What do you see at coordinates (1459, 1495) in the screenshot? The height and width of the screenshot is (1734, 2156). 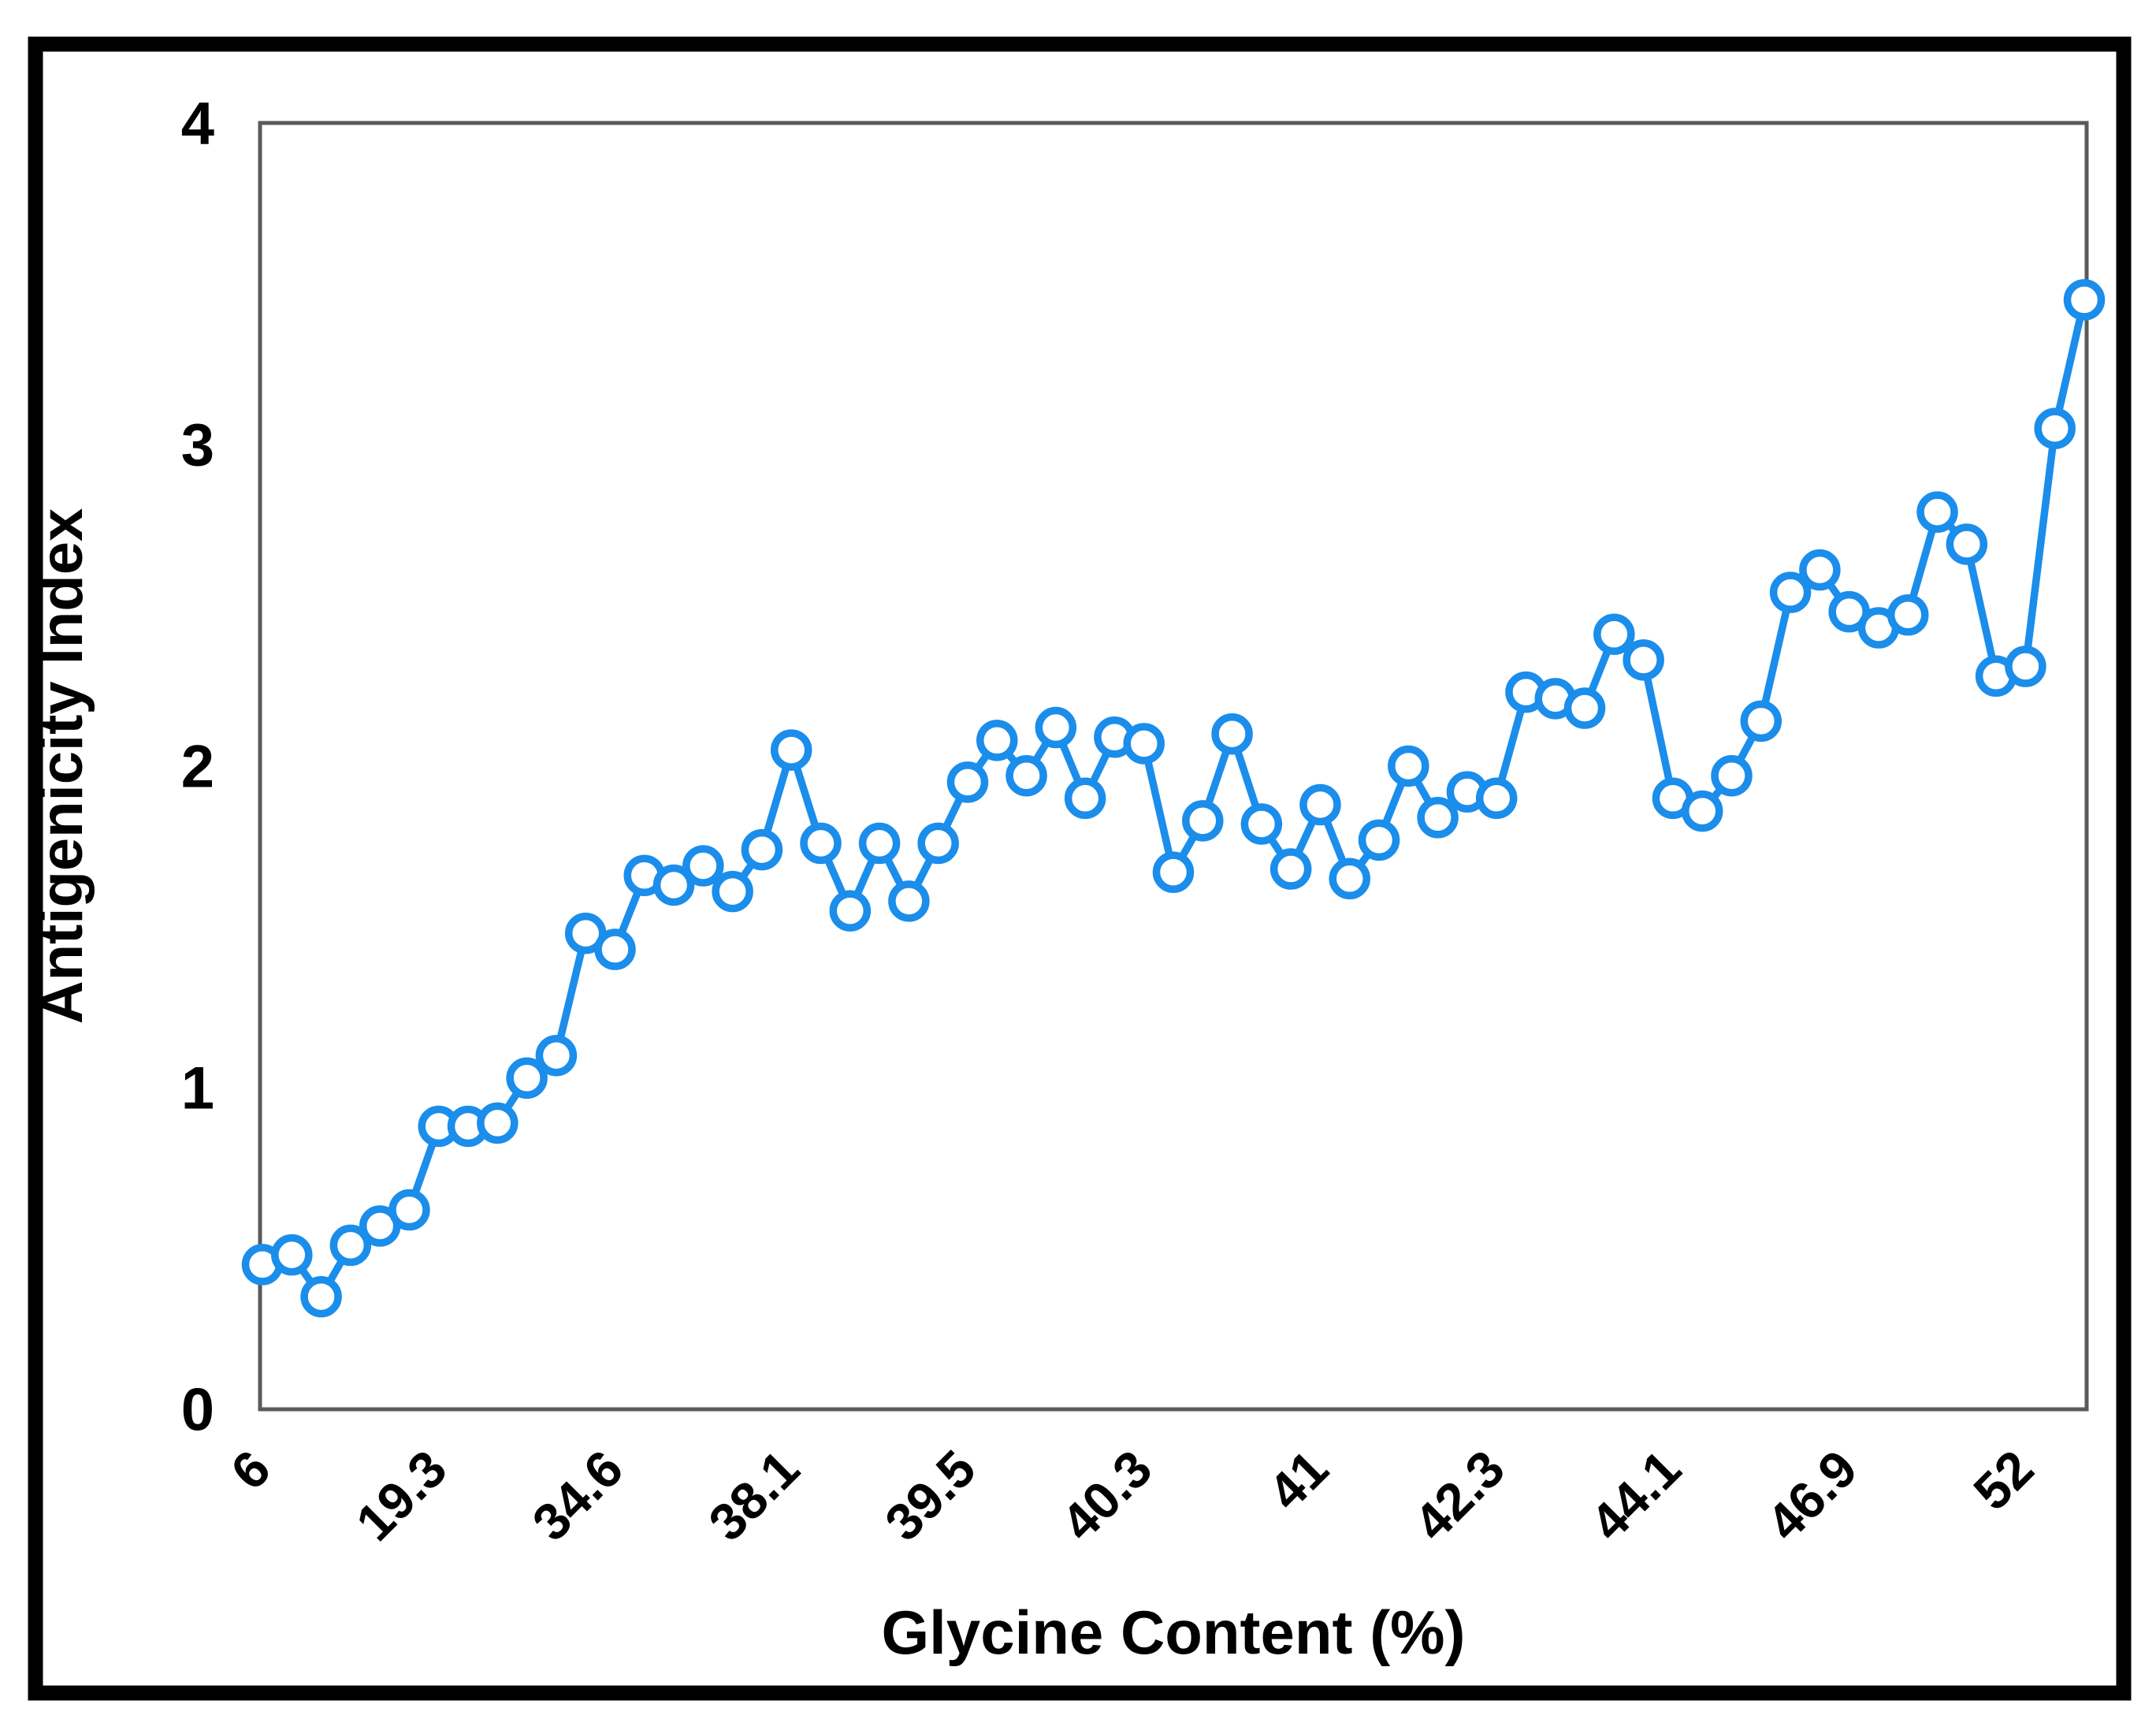 I see `x-tick-label: 42.3` at bounding box center [1459, 1495].